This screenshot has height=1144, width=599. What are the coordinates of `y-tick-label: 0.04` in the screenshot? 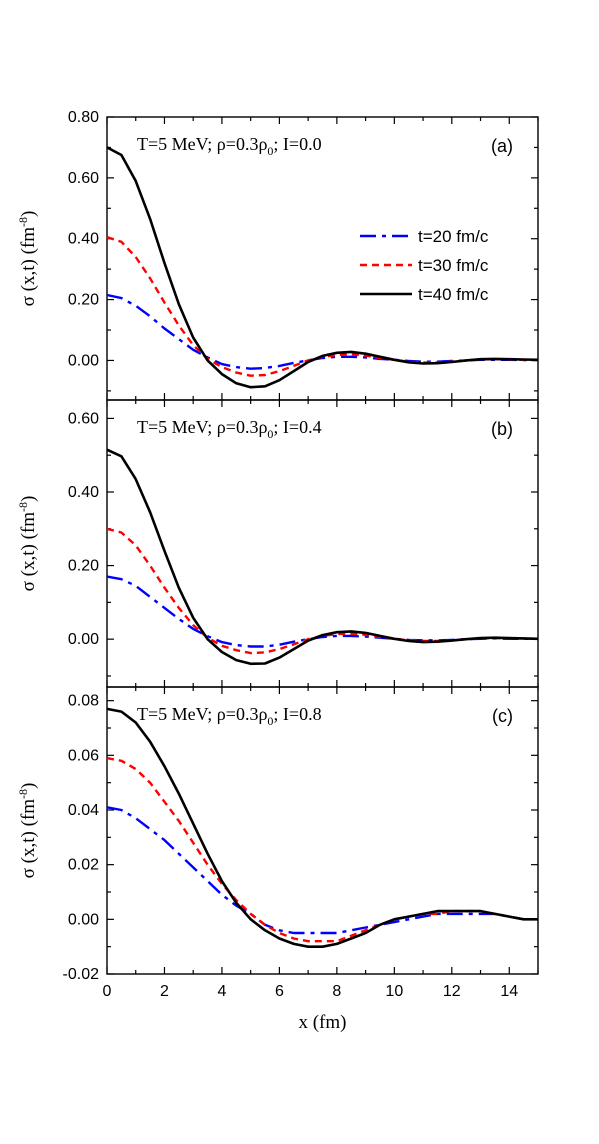 It's located at (83, 810).